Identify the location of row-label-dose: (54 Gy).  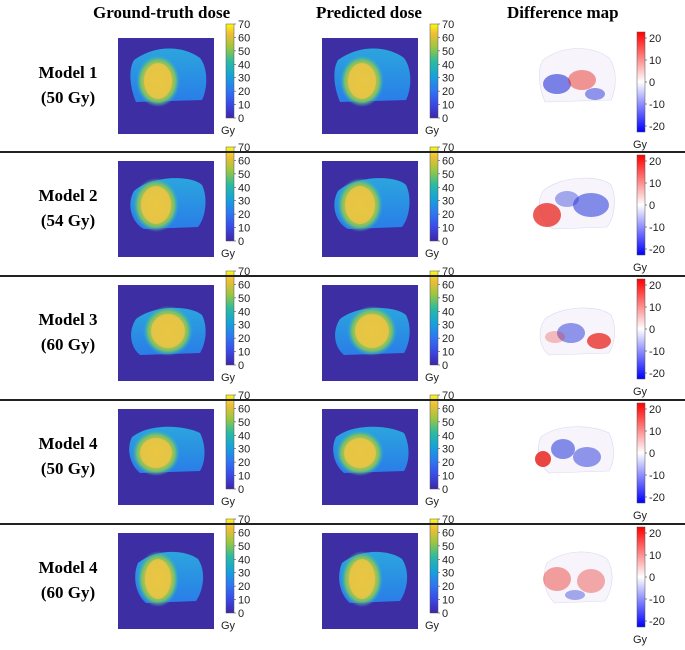
(68, 220).